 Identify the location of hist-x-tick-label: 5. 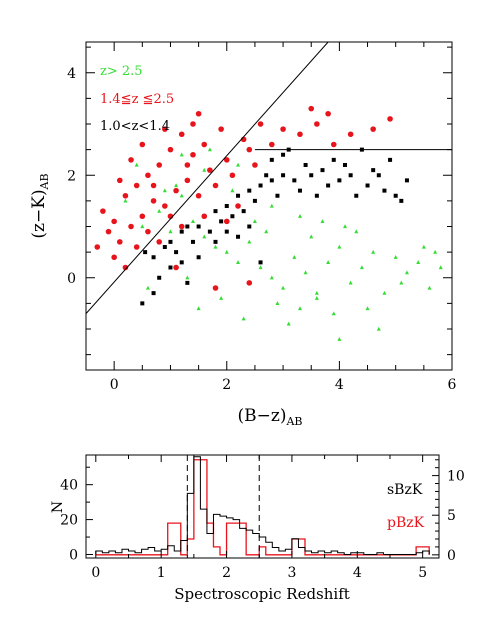
(422, 573).